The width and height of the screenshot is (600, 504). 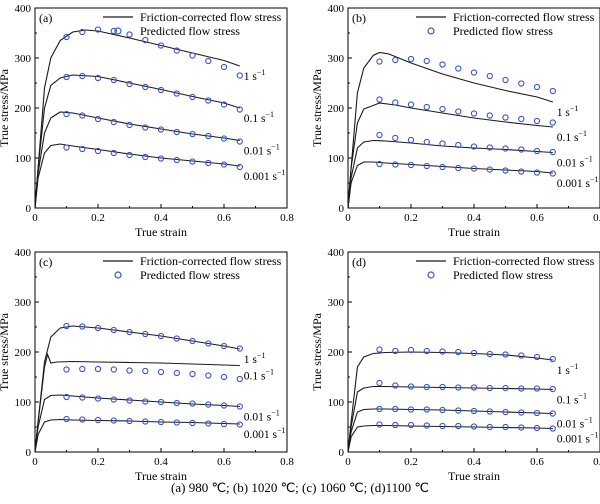 I want to click on y-tick-label: 200, so click(x=336, y=353).